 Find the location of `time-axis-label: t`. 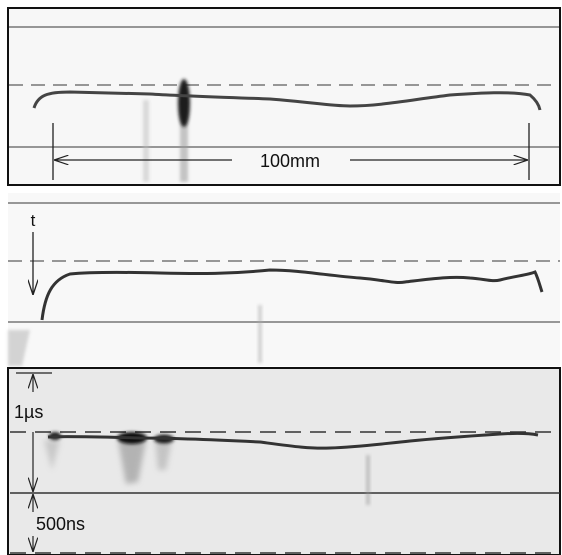

time-axis-label: t is located at coordinates (33, 220).